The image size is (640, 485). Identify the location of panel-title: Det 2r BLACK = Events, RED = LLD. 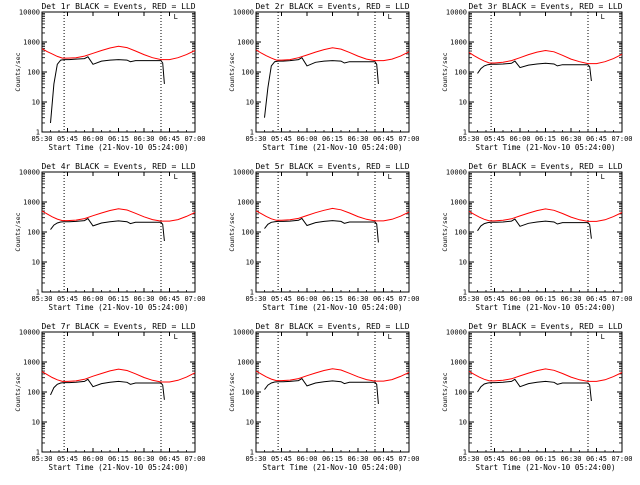
(332, 6).